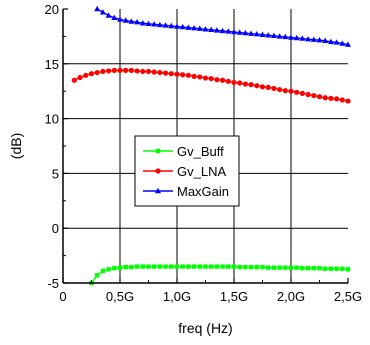 The image size is (370, 345). Describe the element at coordinates (120, 296) in the screenshot. I see `x-tick-label: 0,5G` at that location.